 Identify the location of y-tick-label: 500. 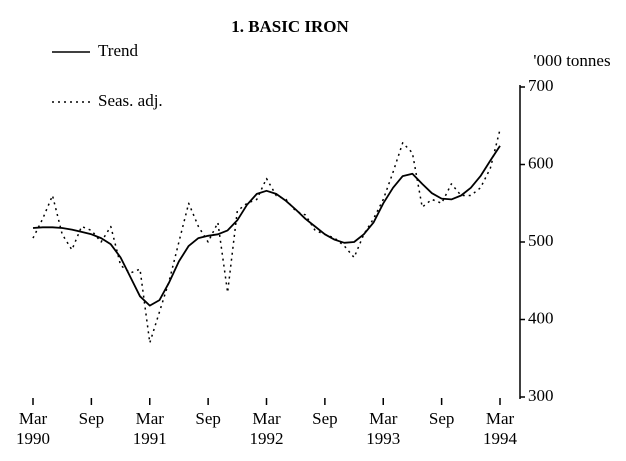
(541, 240).